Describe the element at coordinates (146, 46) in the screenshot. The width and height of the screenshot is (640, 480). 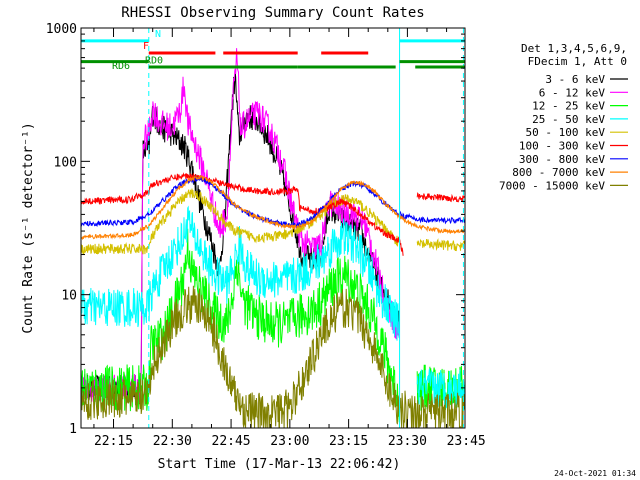
I see `flag-label-f: F` at that location.